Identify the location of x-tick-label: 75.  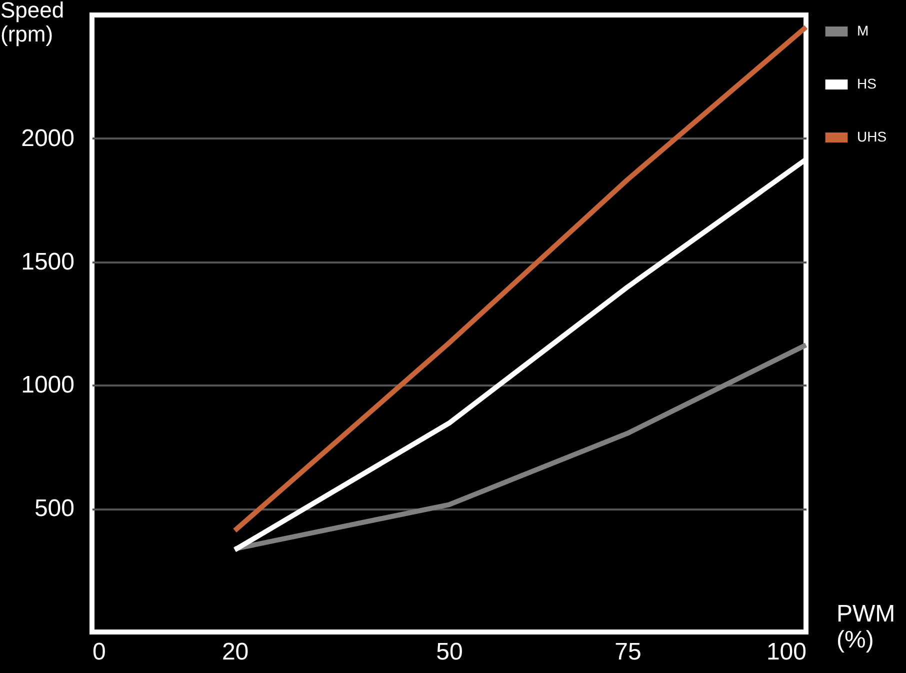
(628, 652).